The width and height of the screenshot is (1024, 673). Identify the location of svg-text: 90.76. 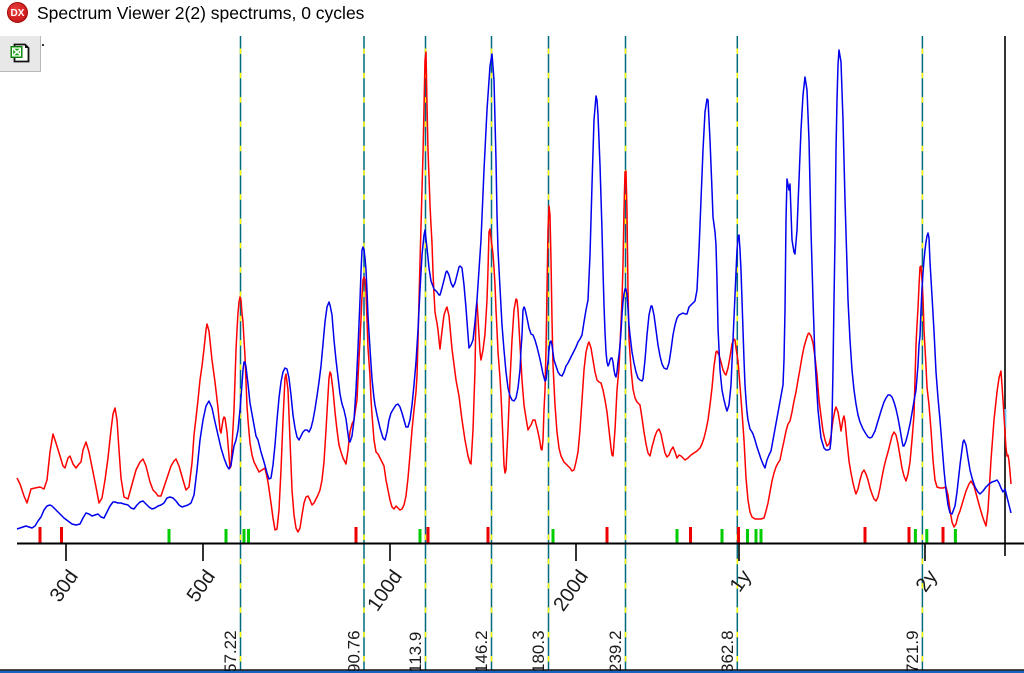
(354, 651).